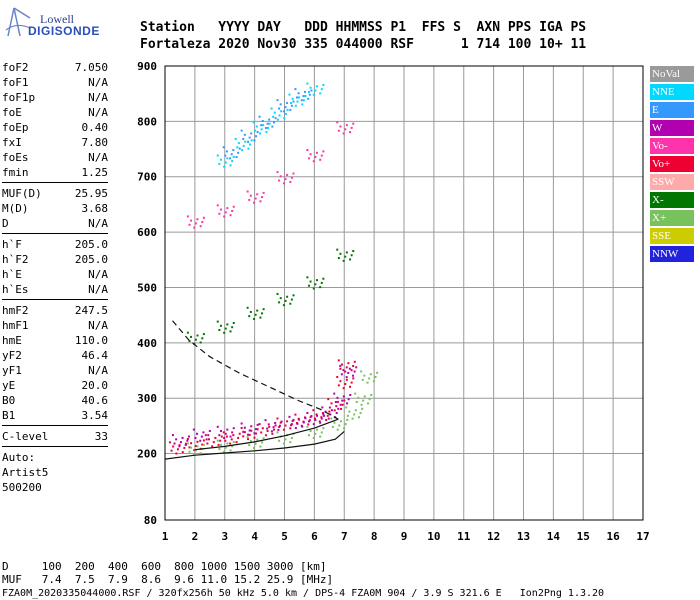 Image resolution: width=700 pixels, height=600 pixels. I want to click on param-key: yF2, so click(12, 355).